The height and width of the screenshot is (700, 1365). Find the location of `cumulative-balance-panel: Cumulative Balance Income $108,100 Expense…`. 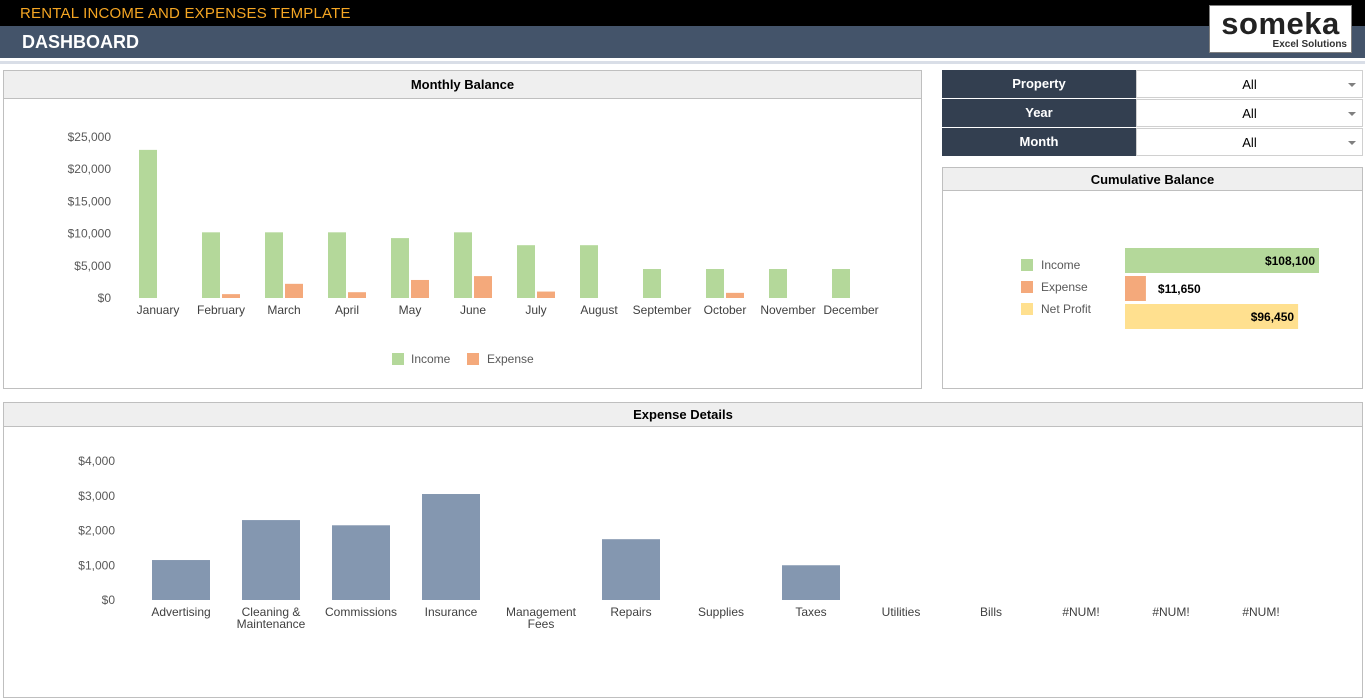

cumulative-balance-panel: Cumulative Balance Income $108,100 Expense… is located at coordinates (1152, 278).